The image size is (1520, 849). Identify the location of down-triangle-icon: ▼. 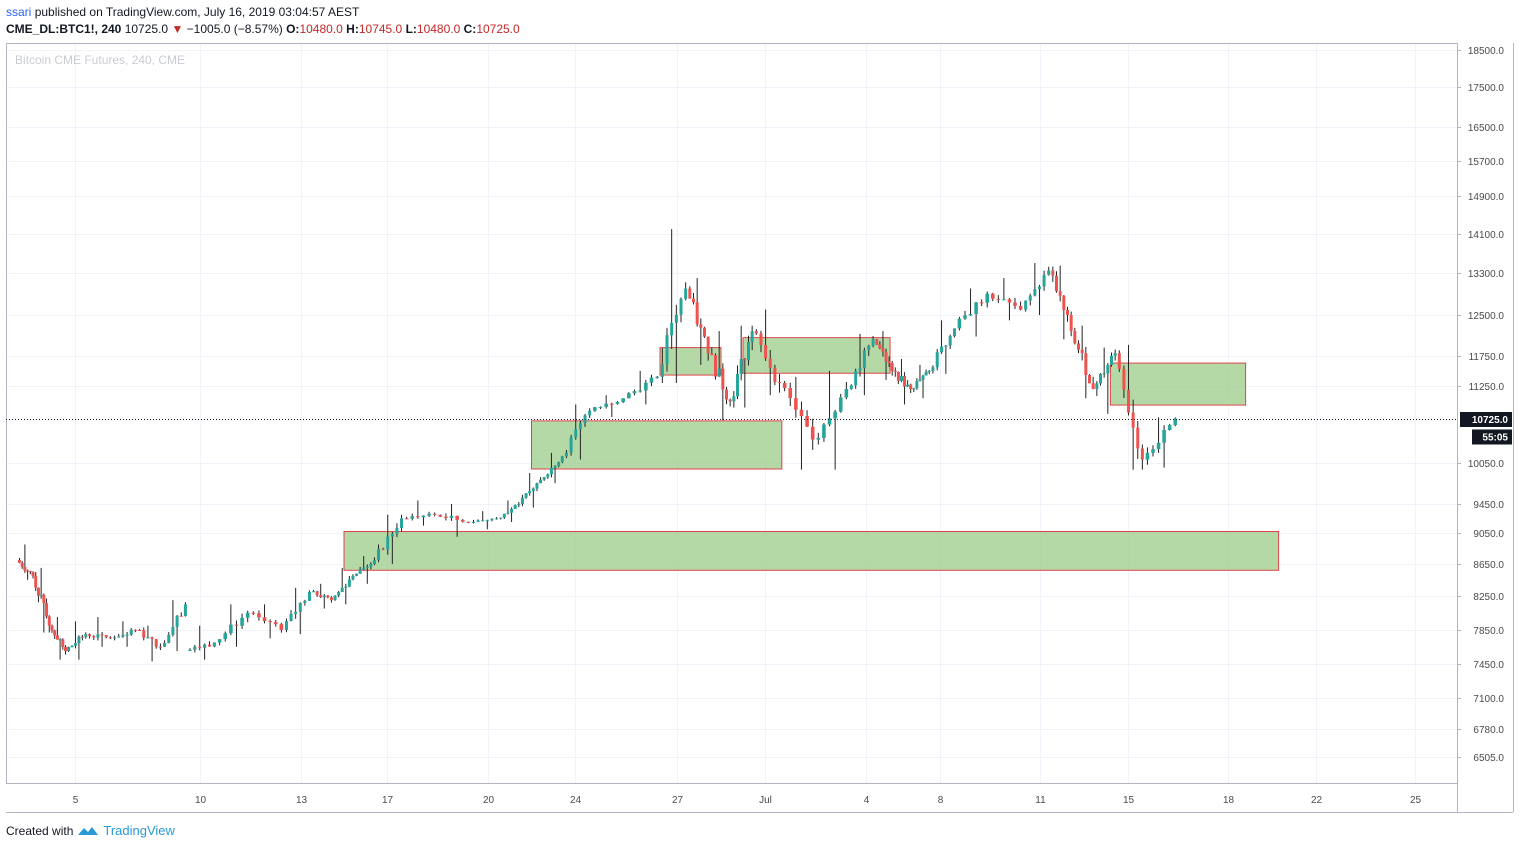
(177, 29).